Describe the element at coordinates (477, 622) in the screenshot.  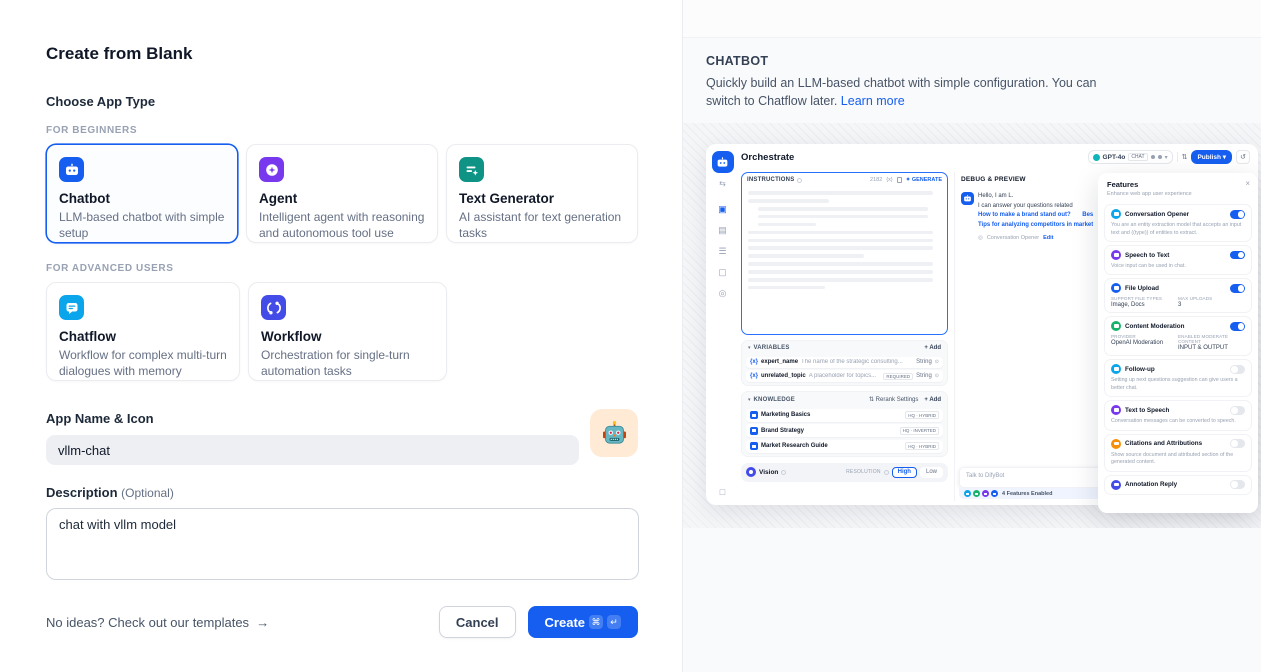
I see `cancel-button: Cancel` at that location.